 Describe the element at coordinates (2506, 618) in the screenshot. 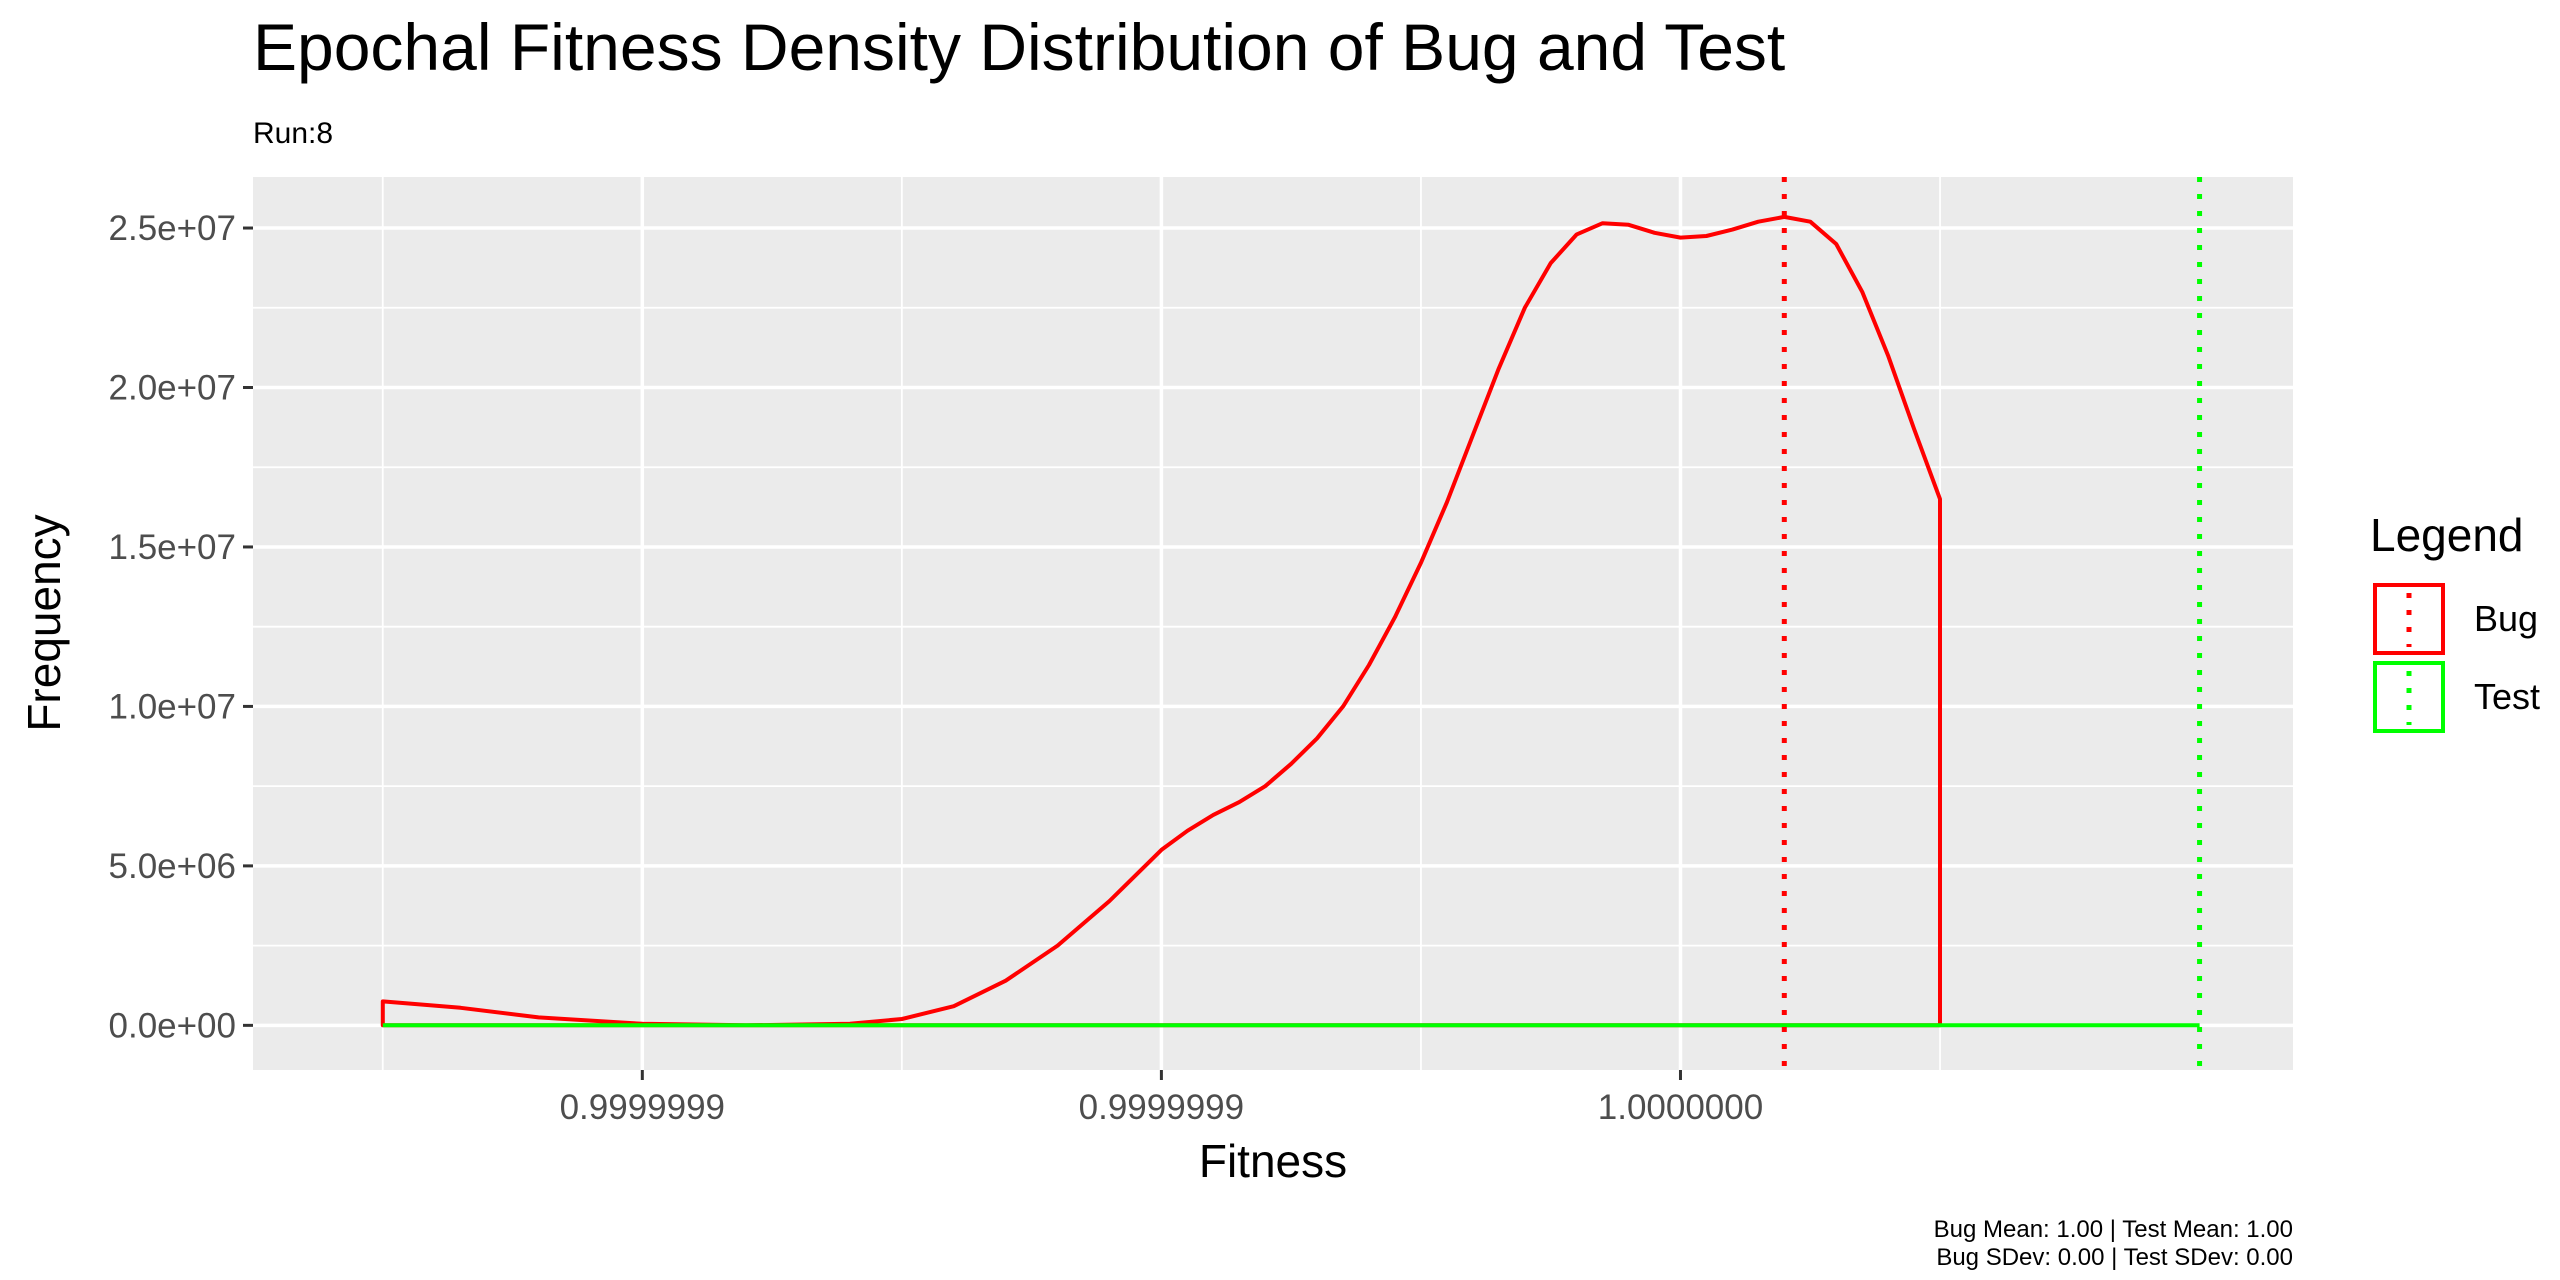

I see `legend-label: Bug` at that location.